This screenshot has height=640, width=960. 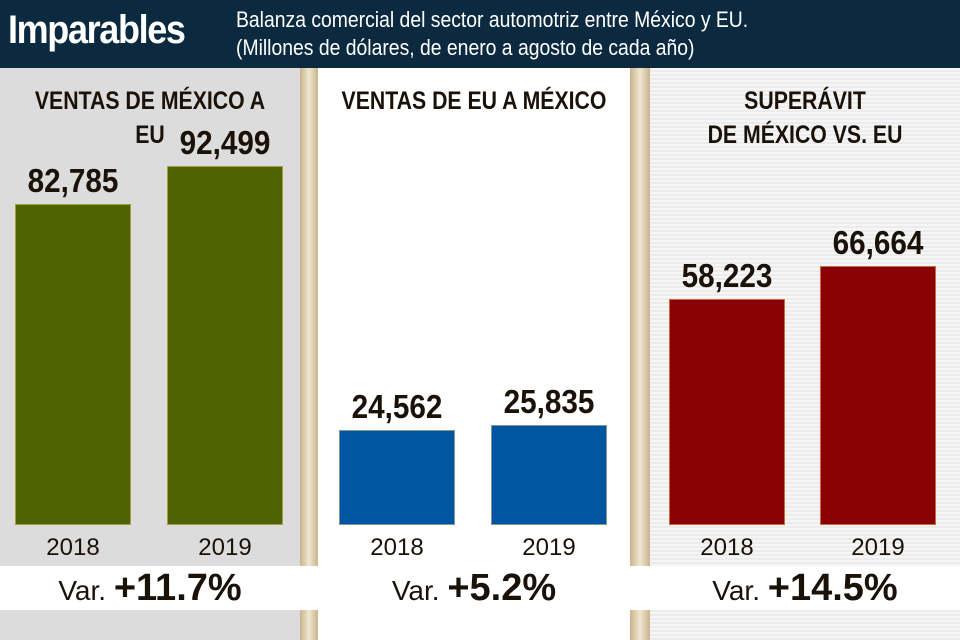 I want to click on value-label: 82,785, so click(x=73, y=180).